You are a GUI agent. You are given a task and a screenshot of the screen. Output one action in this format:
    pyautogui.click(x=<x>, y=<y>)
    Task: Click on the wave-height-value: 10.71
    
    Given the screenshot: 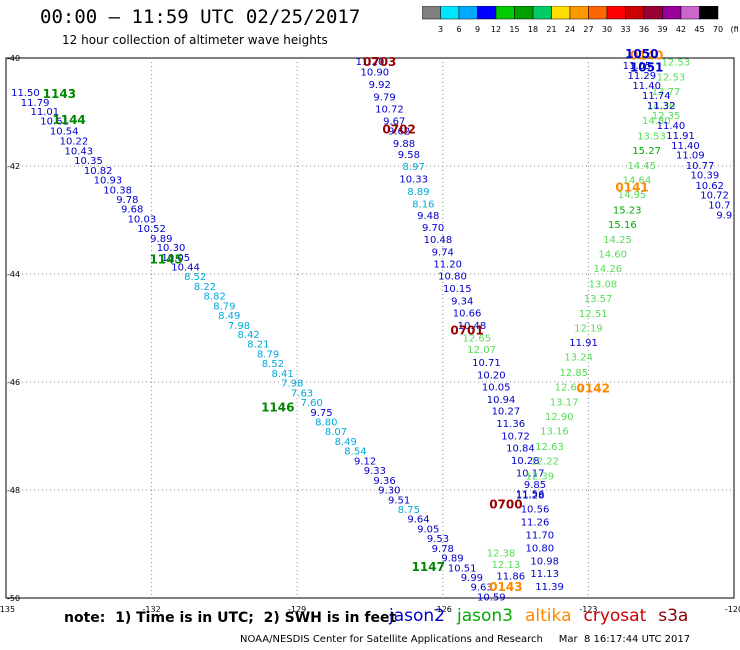 What is the action you would take?
    pyautogui.click(x=486, y=363)
    